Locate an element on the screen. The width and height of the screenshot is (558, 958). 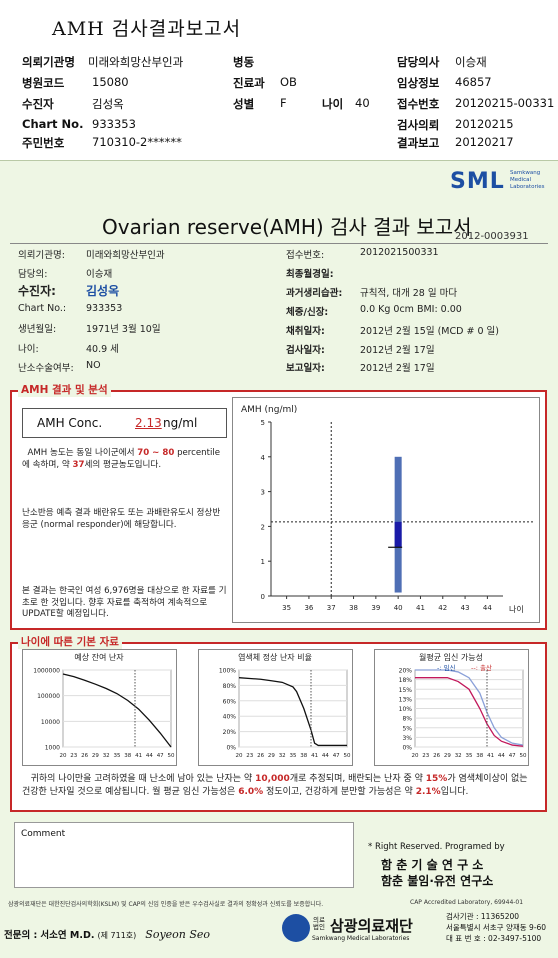
foundation-name: 삼광의료재단 is located at coordinates (371, 926).